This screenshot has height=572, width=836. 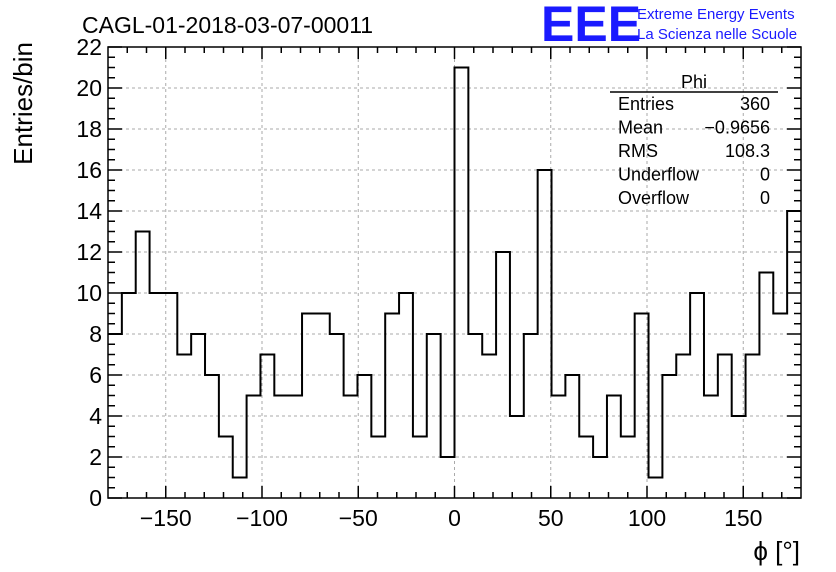 What do you see at coordinates (747, 151) in the screenshot?
I see `stats-row-value: 108.3` at bounding box center [747, 151].